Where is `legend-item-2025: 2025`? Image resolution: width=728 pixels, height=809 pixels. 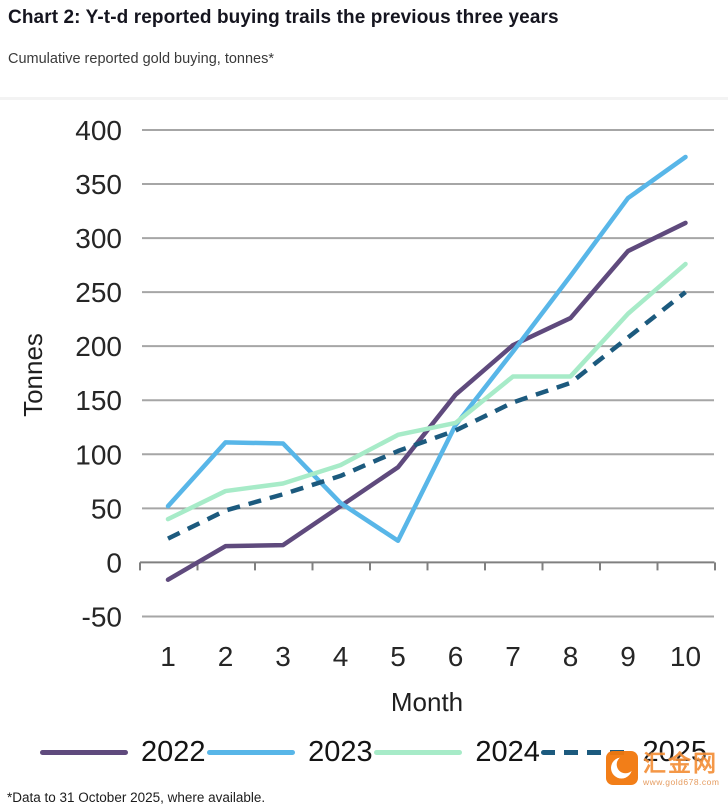
legend-item-2025: 2025 is located at coordinates (624, 752).